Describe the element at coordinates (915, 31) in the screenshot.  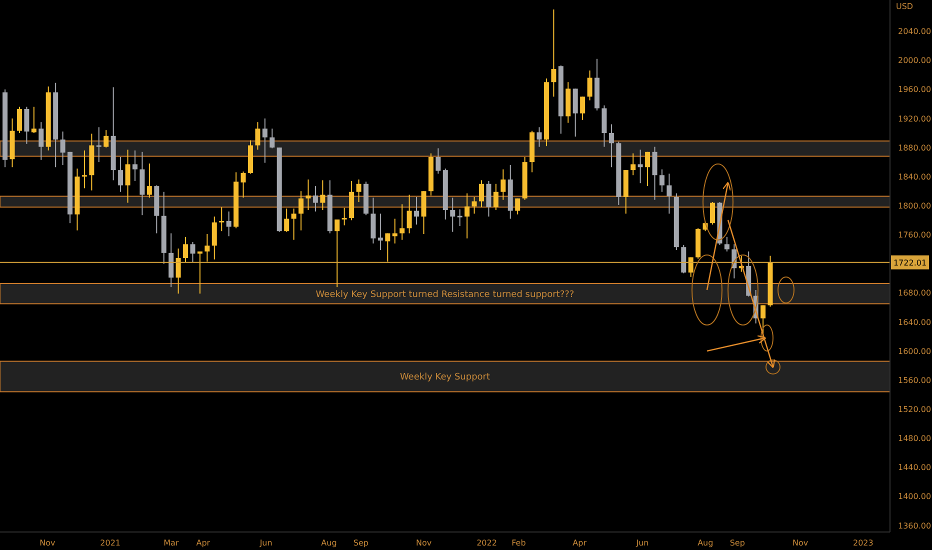
I see `y-tick-label: 2040.00` at that location.